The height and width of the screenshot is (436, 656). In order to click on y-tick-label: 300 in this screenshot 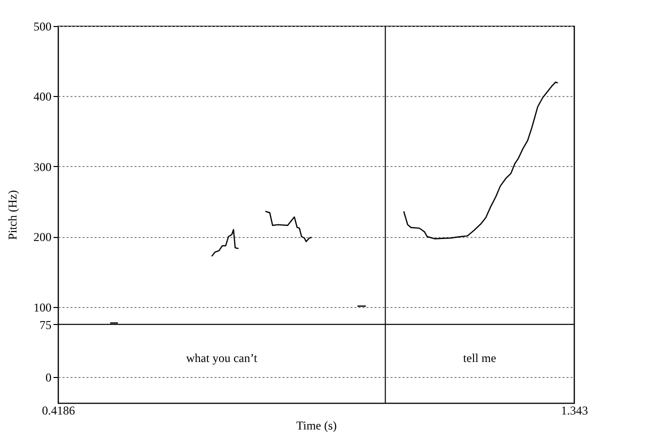, I will do `click(43, 167)`.